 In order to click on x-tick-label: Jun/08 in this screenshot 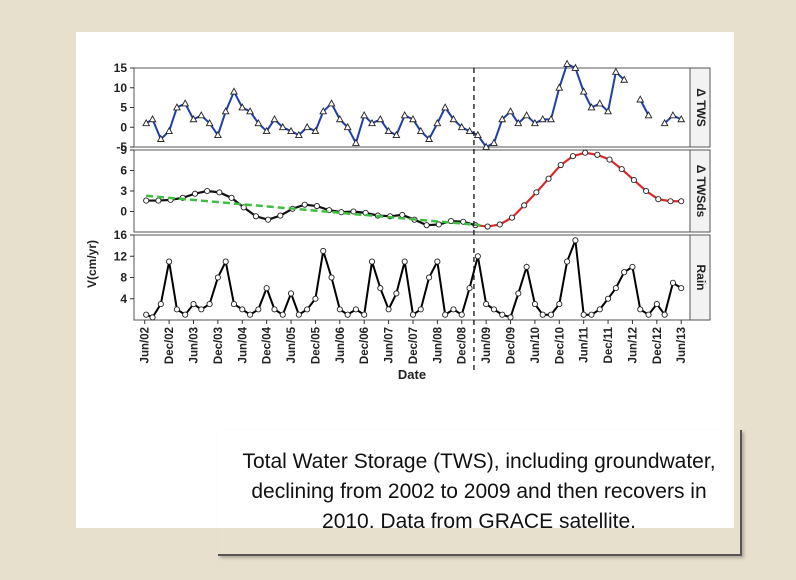, I will do `click(438, 344)`.